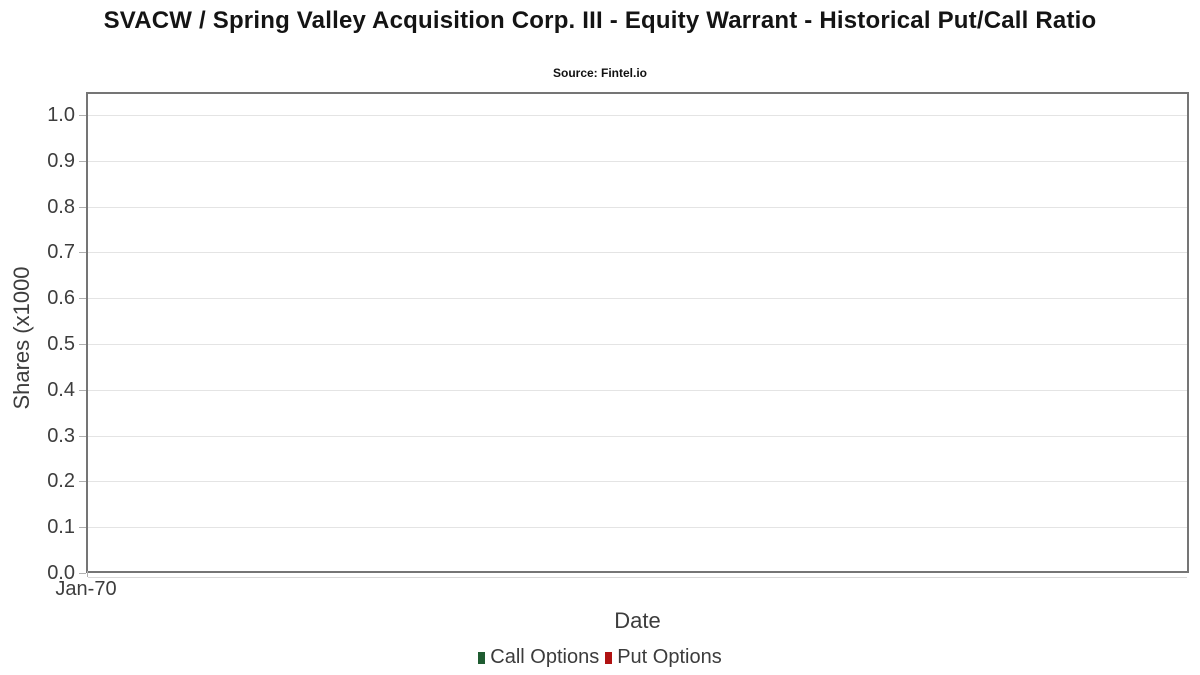 The height and width of the screenshot is (675, 1200). Describe the element at coordinates (61, 298) in the screenshot. I see `y-tick-label: 0.6` at that location.